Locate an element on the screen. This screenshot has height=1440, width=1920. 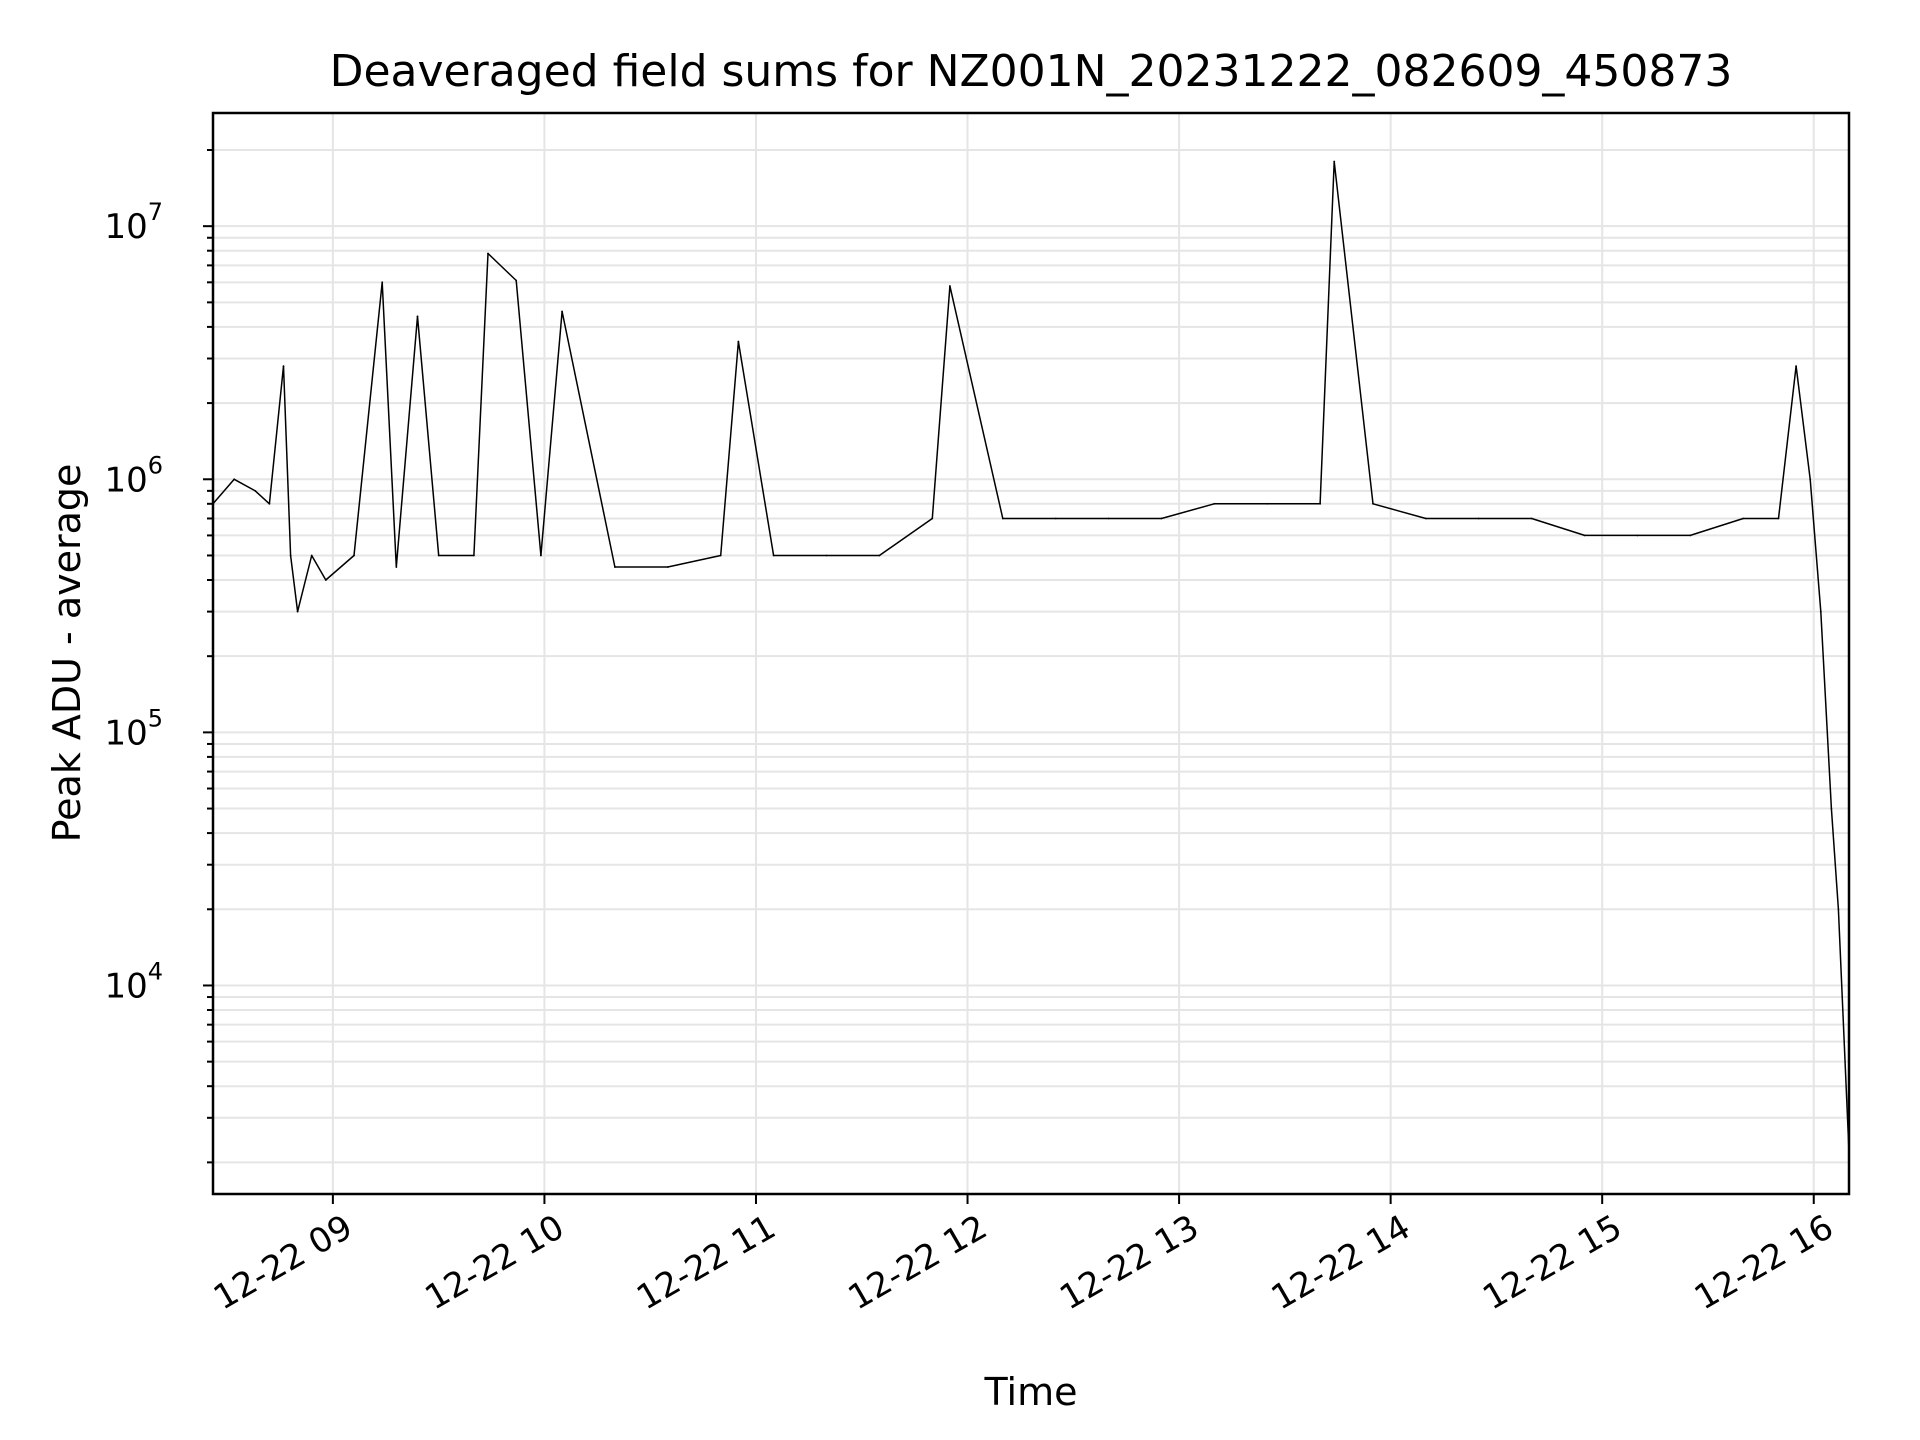
y-tick-label: 10⁵ is located at coordinates (133, 728).